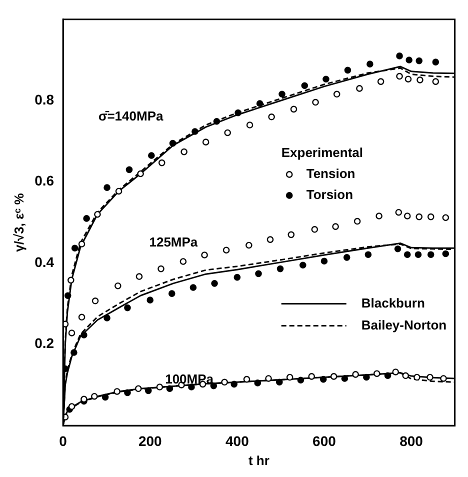 The image size is (468, 477). Describe the element at coordinates (330, 194) in the screenshot. I see `legend-label: Torsion` at that location.